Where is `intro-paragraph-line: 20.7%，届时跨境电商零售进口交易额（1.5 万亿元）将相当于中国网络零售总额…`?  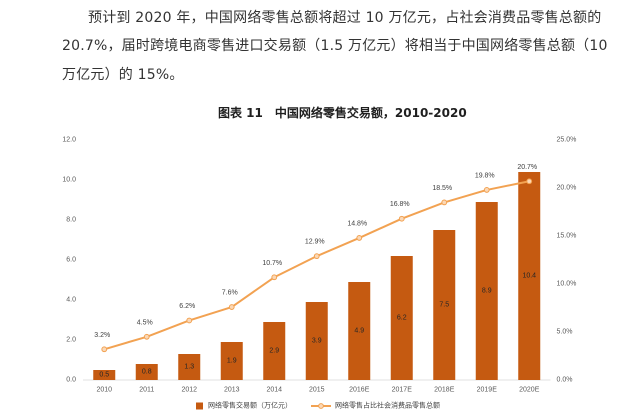
intro-paragraph-line: 20.7%，届时跨境电商零售进口交易额（1.5 万亿元）将相当于中国网络零售总额… is located at coordinates (335, 46).